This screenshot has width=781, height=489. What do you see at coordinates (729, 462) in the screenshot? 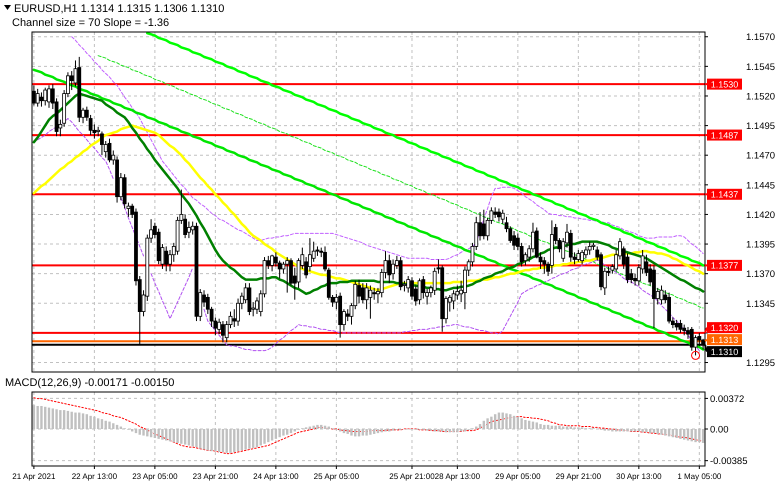
I see `y-tick-label: -0.00385` at bounding box center [729, 462].